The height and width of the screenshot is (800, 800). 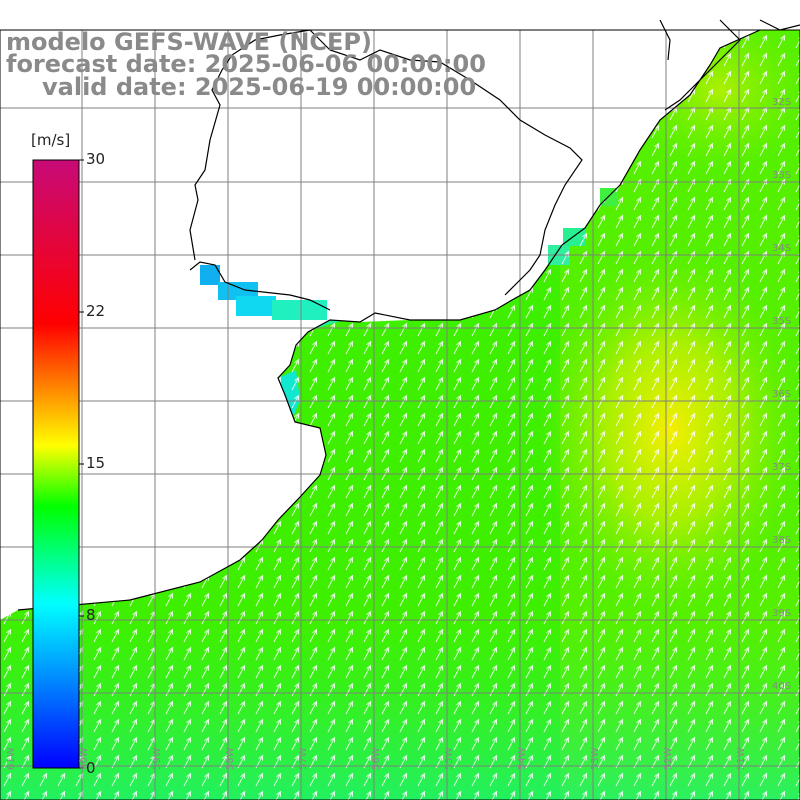 I want to click on lon-label: 59W, so click(x=157, y=758).